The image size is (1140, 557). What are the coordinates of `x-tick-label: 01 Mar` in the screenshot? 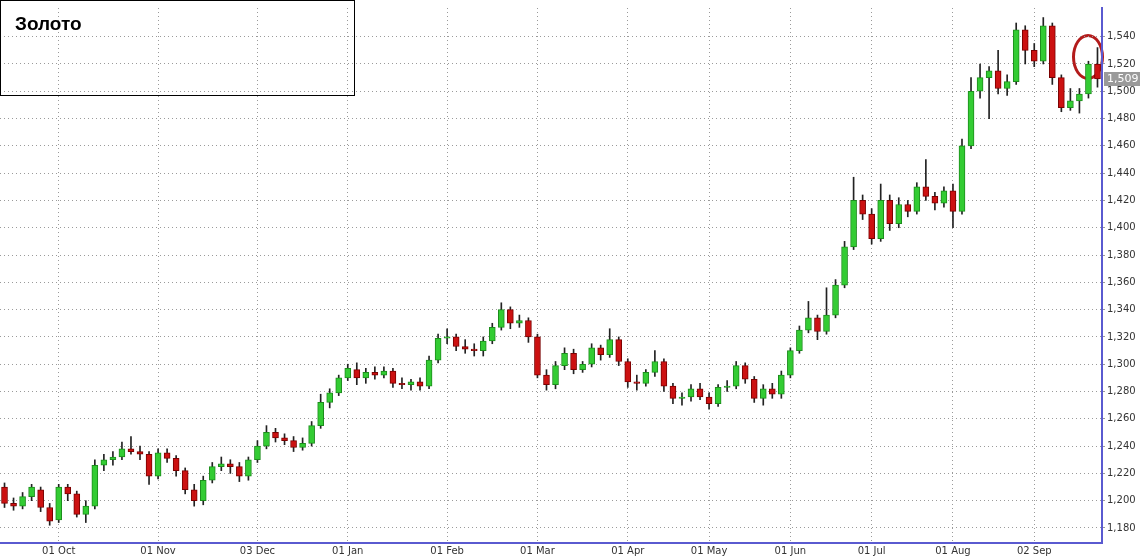 It's located at (538, 550).